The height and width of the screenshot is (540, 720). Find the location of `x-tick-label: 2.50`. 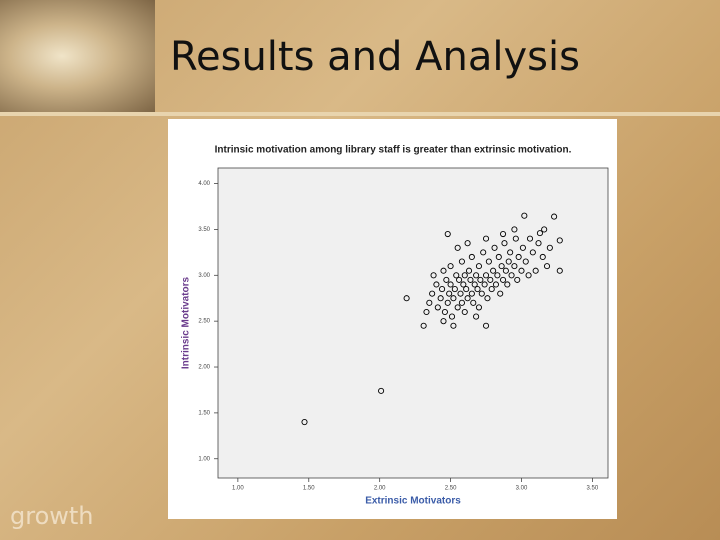

x-tick-label: 2.50 is located at coordinates (451, 489).